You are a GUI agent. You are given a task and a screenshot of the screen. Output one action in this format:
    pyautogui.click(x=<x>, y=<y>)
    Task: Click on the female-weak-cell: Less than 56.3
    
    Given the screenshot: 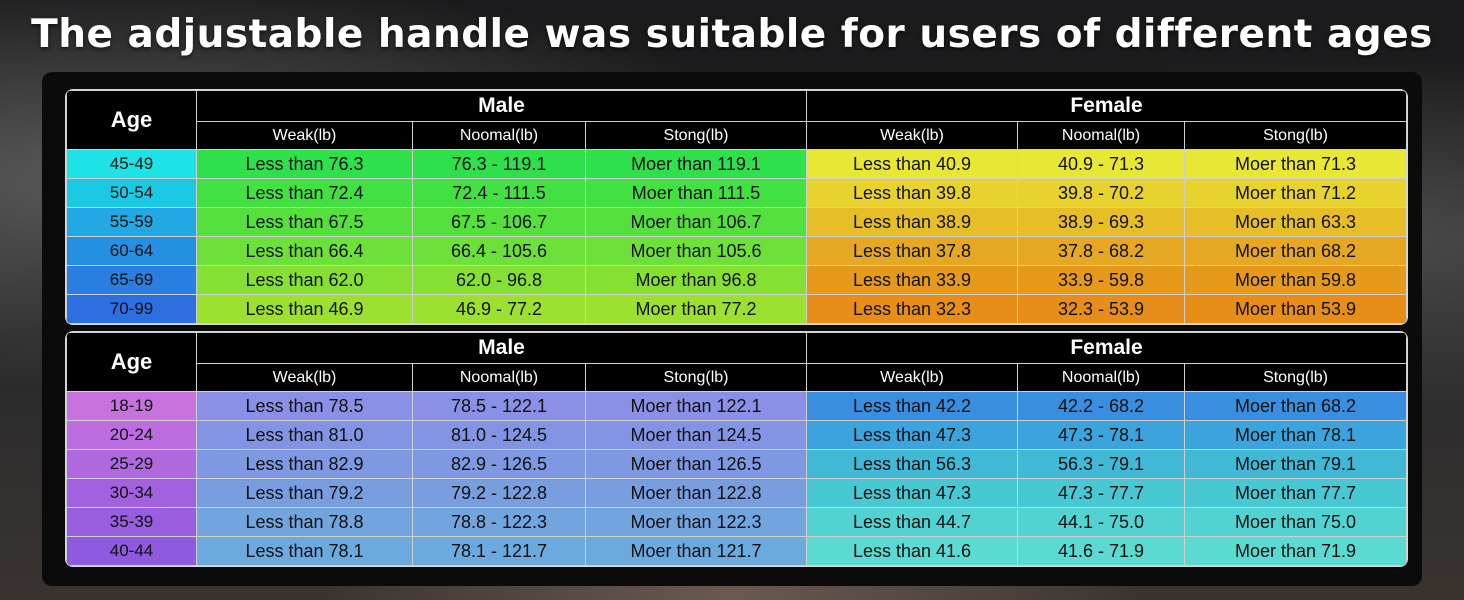 What is the action you would take?
    pyautogui.click(x=912, y=464)
    